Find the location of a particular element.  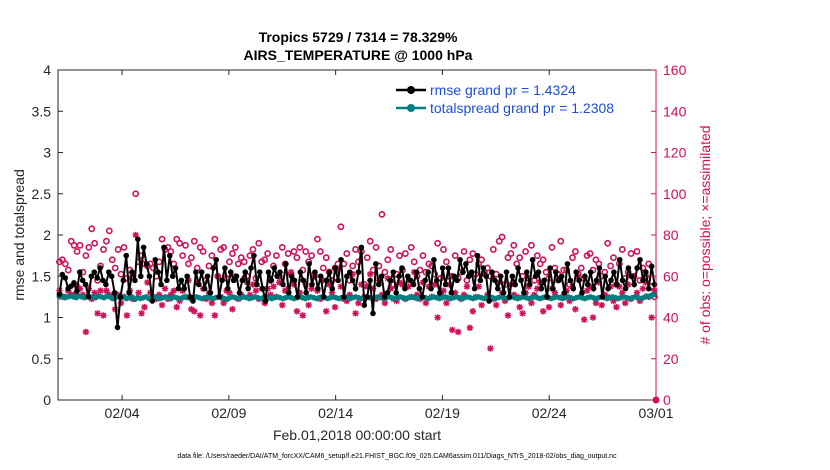

left-y-tick-label: 4 is located at coordinates (47, 70).